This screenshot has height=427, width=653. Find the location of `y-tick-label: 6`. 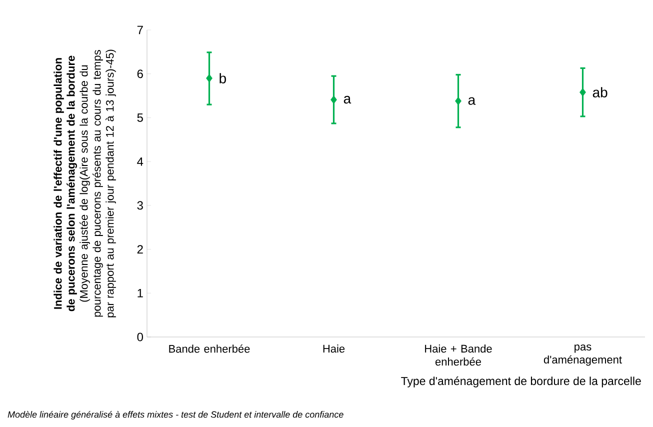

y-tick-label: 6 is located at coordinates (140, 74).